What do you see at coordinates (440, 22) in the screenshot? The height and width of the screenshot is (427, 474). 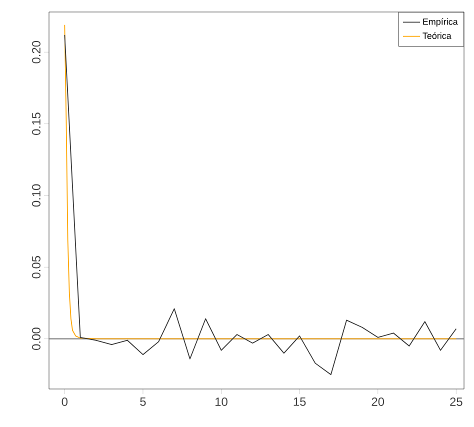 I see `legend-label: Empírica` at bounding box center [440, 22].